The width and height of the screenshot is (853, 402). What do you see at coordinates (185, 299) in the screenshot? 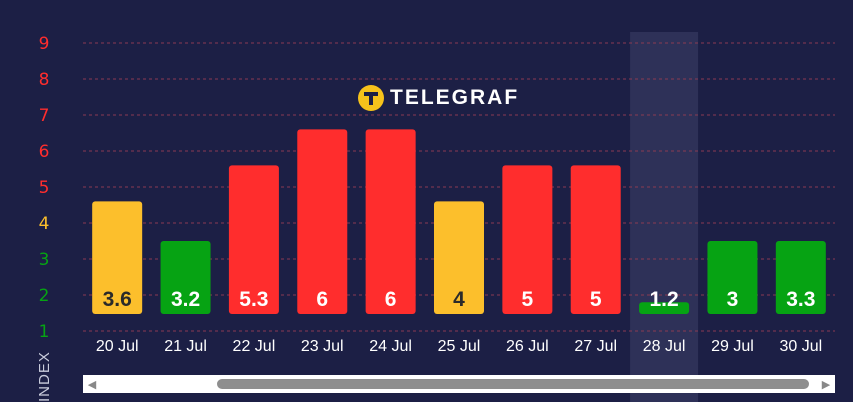
I see `value-label: 3.2` at bounding box center [185, 299].